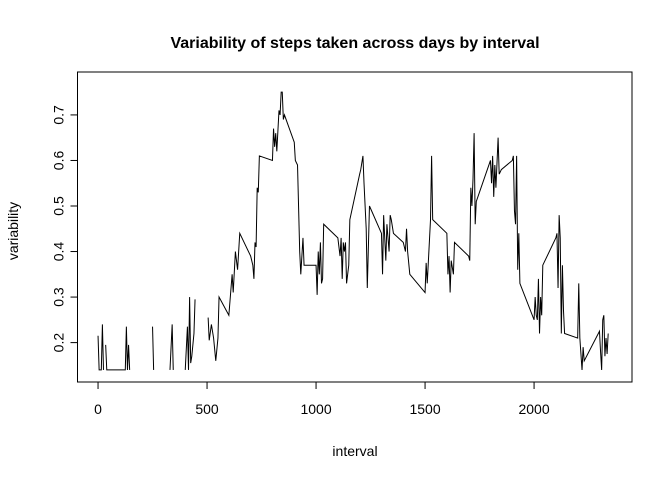 This screenshot has height=480, width=672. Describe the element at coordinates (424, 409) in the screenshot. I see `x-tick-label: 1500` at that location.